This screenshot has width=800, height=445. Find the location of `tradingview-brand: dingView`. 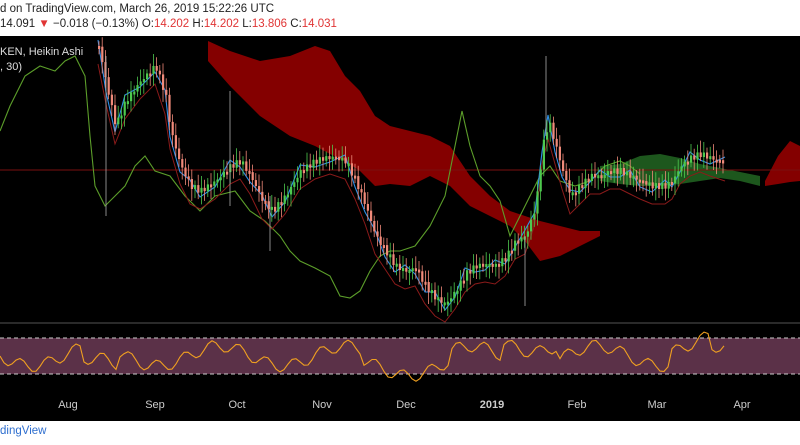

tradingview-brand: dingView is located at coordinates (23, 431).